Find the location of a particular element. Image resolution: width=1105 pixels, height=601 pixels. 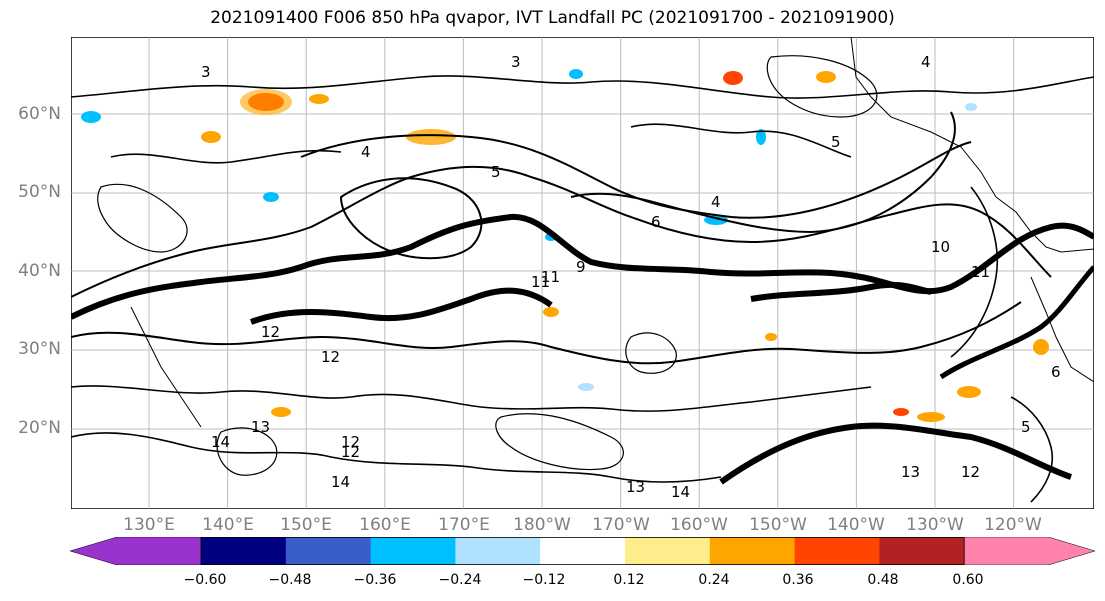

colorbar is located at coordinates (583, 551).